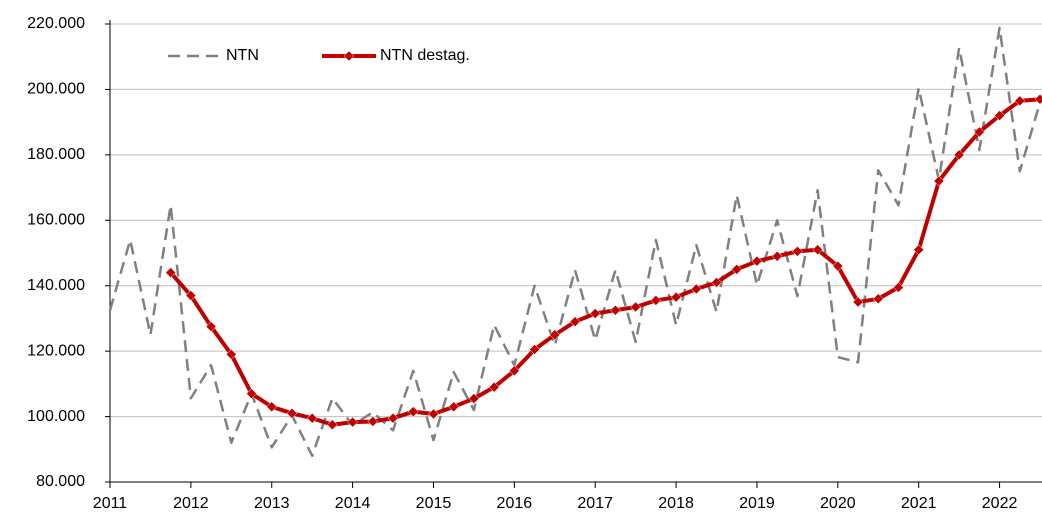  I want to click on x-tick-label: 2012, so click(191, 503).